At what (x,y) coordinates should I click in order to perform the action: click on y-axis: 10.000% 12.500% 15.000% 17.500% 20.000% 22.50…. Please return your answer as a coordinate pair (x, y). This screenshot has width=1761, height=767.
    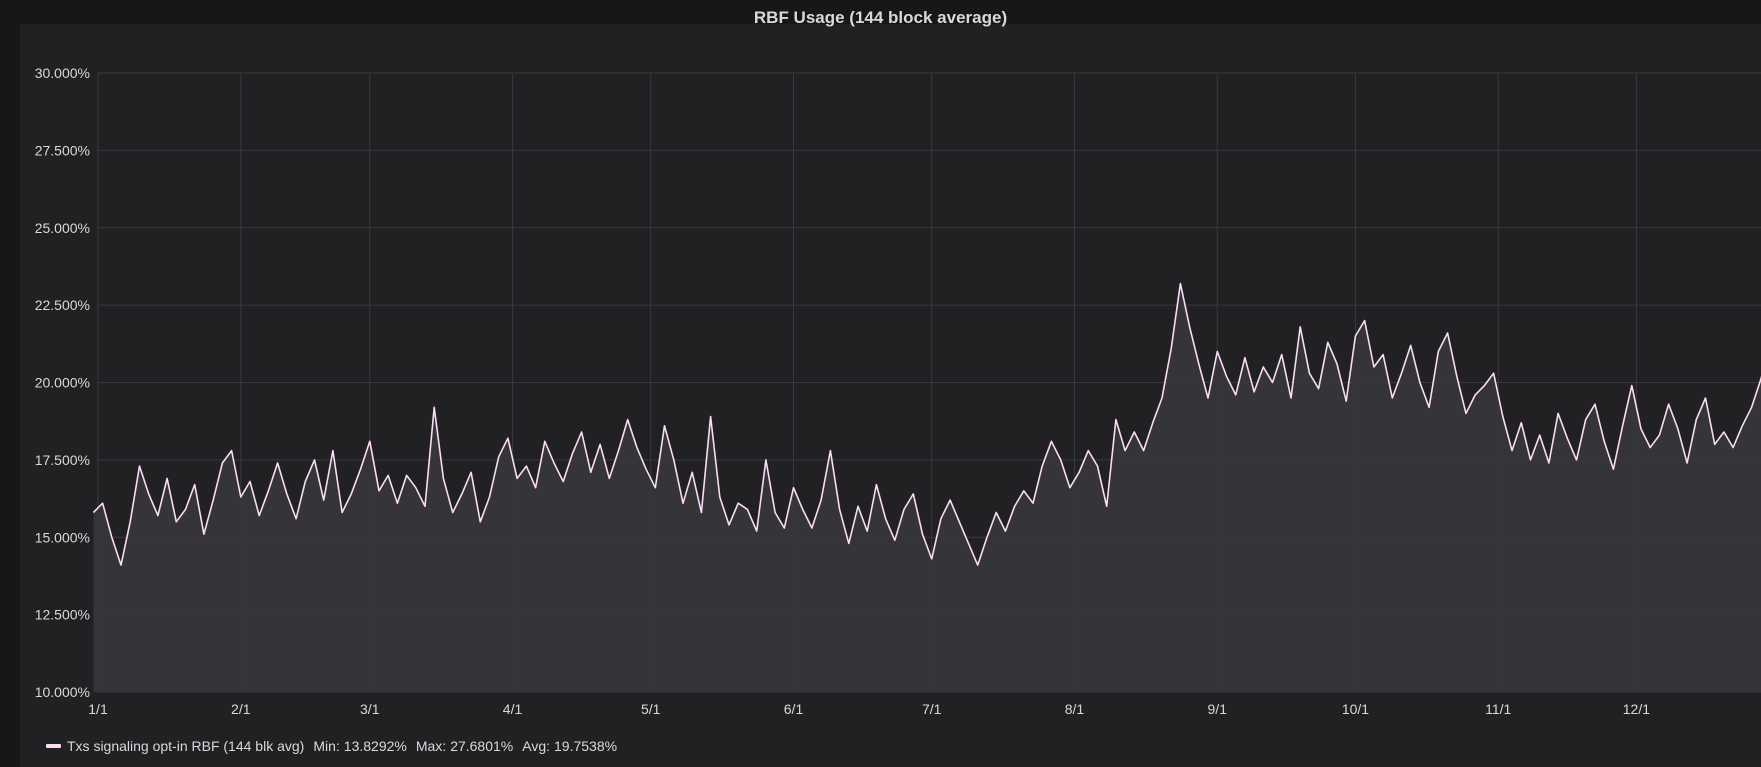
    Looking at the image, I should click on (62, 382).